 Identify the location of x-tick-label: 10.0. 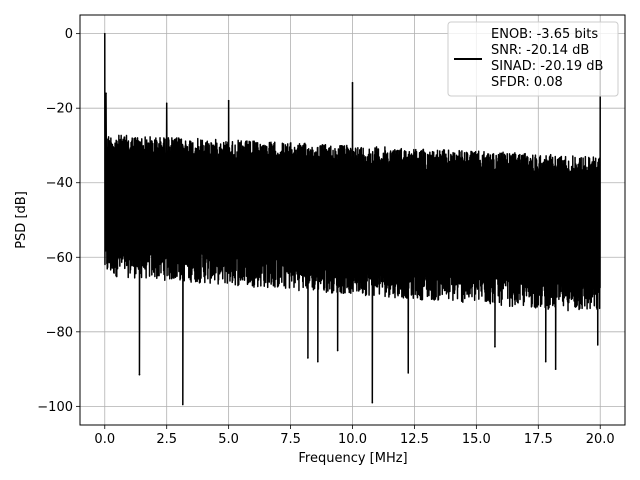
(352, 439).